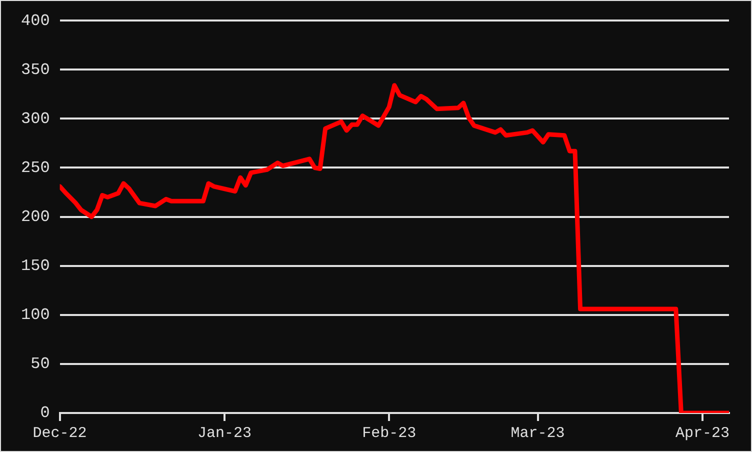 This screenshot has width=752, height=452. What do you see at coordinates (537, 433) in the screenshot?
I see `x-tick-label: Mar-23` at bounding box center [537, 433].